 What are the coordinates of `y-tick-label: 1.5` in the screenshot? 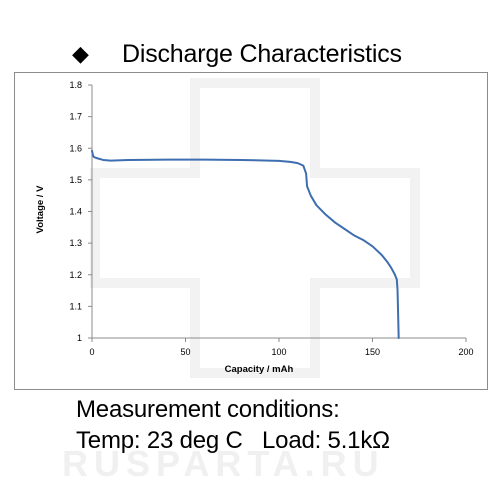 It's located at (75, 180).